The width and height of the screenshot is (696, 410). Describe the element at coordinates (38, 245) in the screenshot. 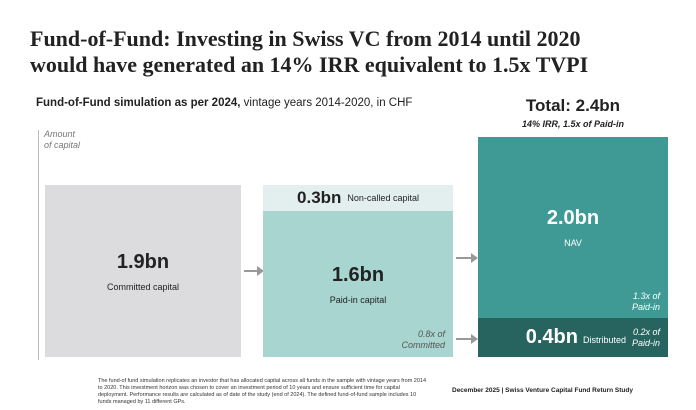

I see `y-axis-arrow` at that location.